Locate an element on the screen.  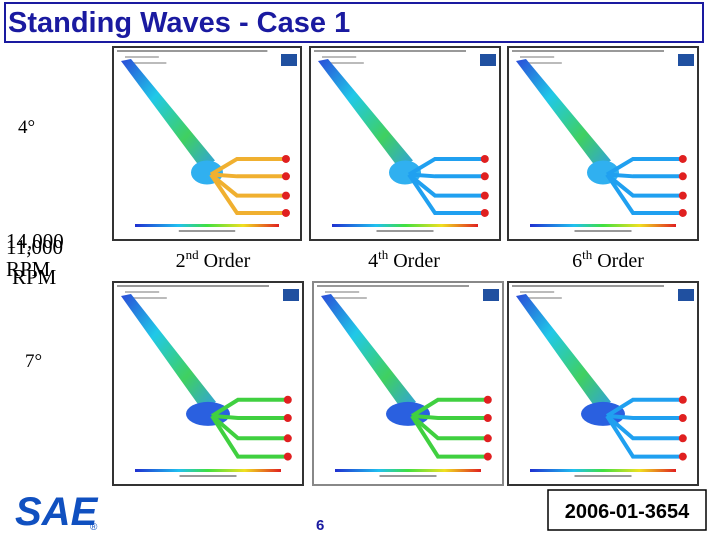
order-number: 4 is located at coordinates (373, 261).